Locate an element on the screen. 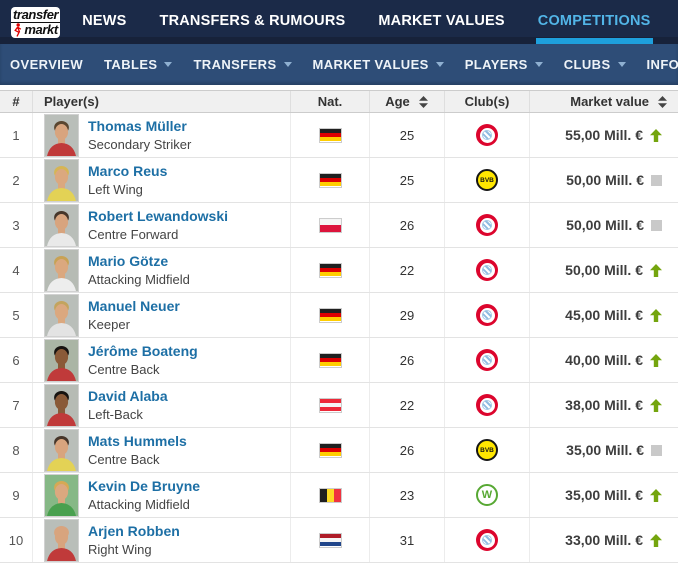  player-rank: 6 is located at coordinates (16, 360).